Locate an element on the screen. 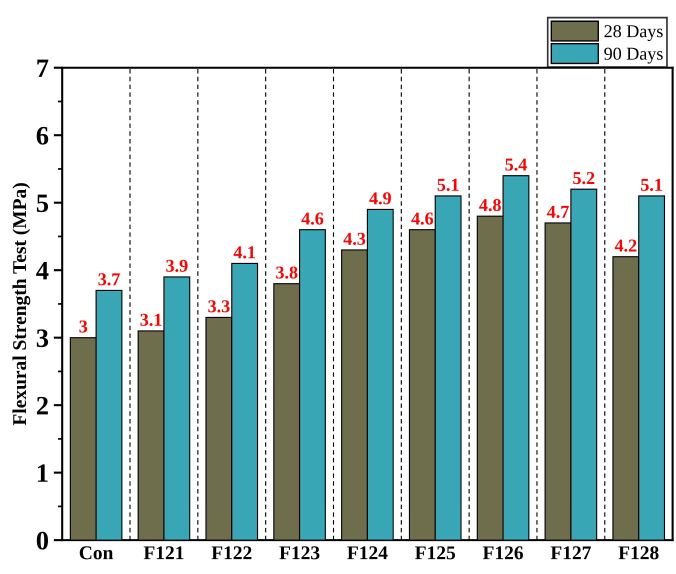  y-tick-label: 0 is located at coordinates (42, 541).